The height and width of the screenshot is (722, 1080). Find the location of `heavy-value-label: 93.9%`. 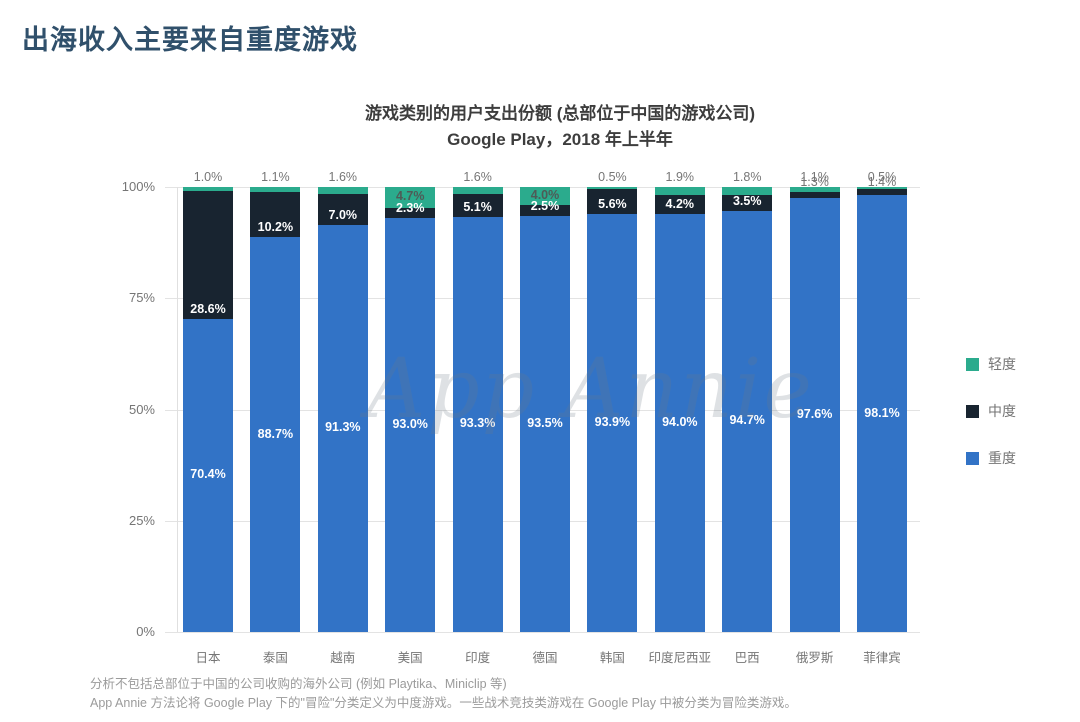

heavy-value-label: 93.9% is located at coordinates (612, 422).